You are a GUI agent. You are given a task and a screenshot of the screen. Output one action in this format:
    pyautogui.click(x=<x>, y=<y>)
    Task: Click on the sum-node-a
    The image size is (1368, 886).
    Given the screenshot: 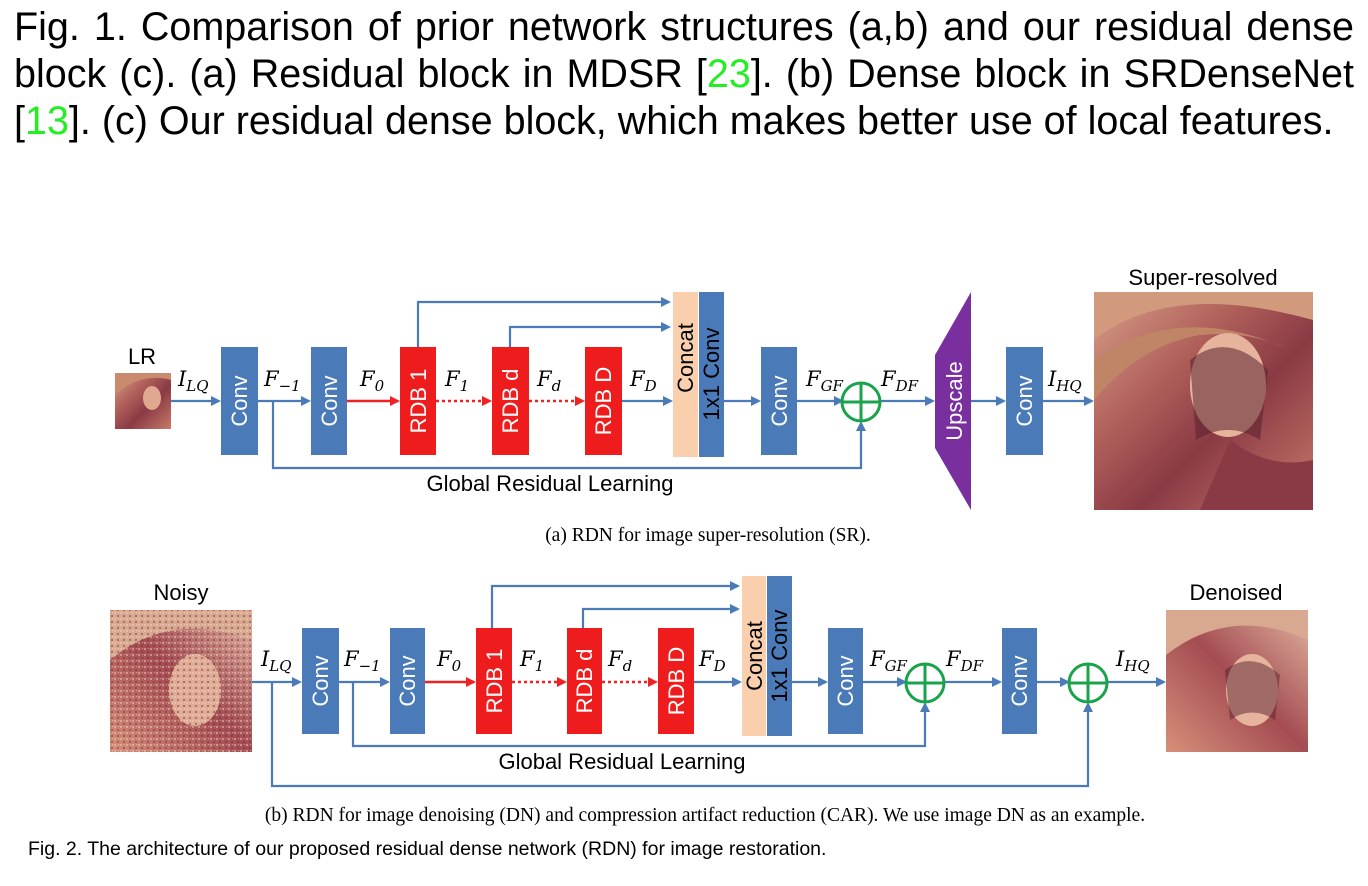 What is the action you would take?
    pyautogui.click(x=861, y=402)
    